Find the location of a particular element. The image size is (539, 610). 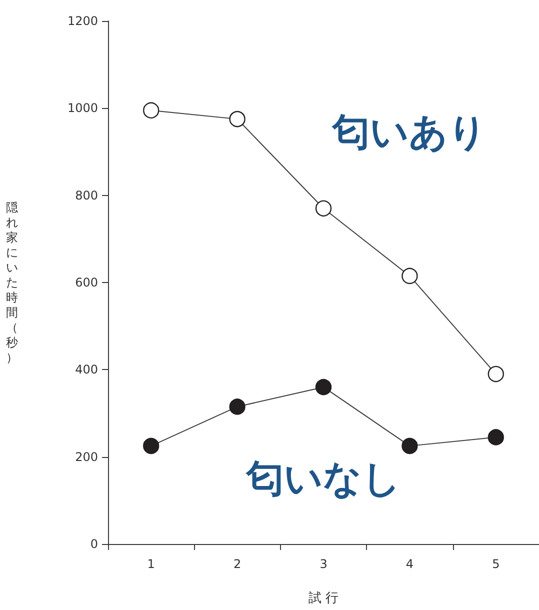

x-tick-label: 5 is located at coordinates (496, 564).